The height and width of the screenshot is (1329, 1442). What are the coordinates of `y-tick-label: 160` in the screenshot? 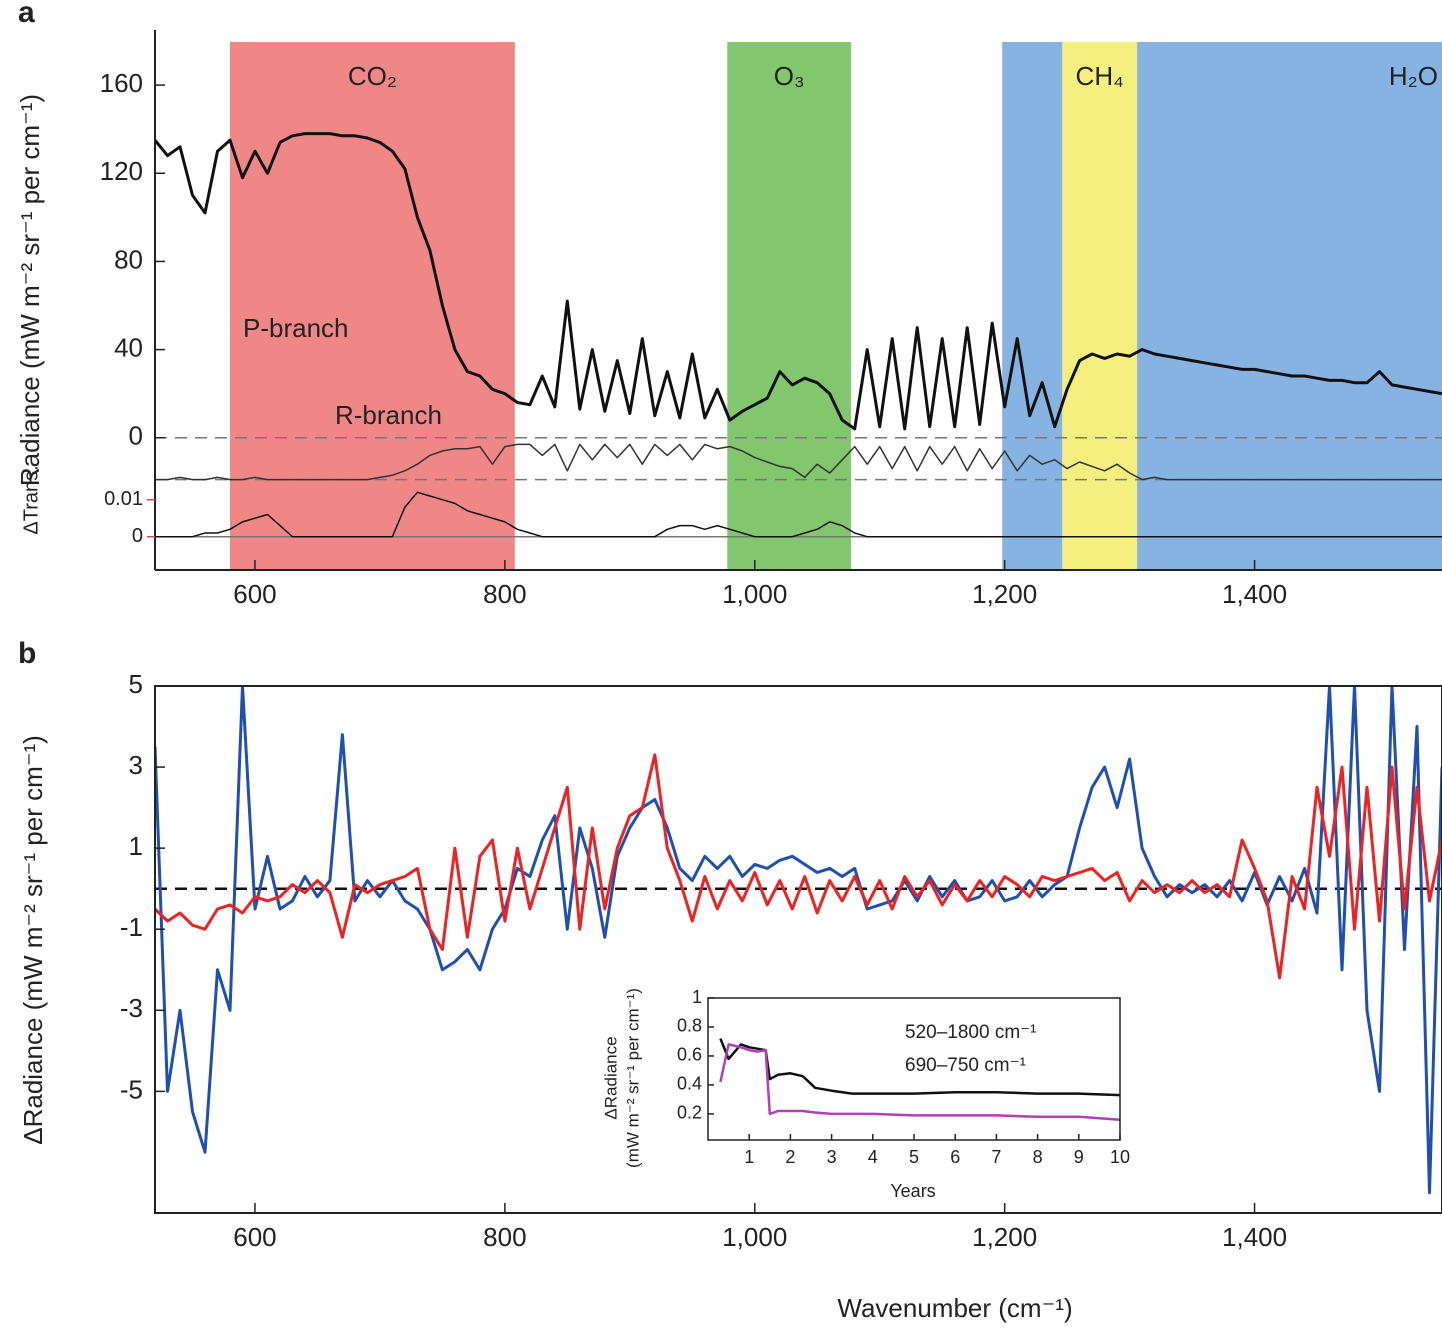 It's located at (121, 83).